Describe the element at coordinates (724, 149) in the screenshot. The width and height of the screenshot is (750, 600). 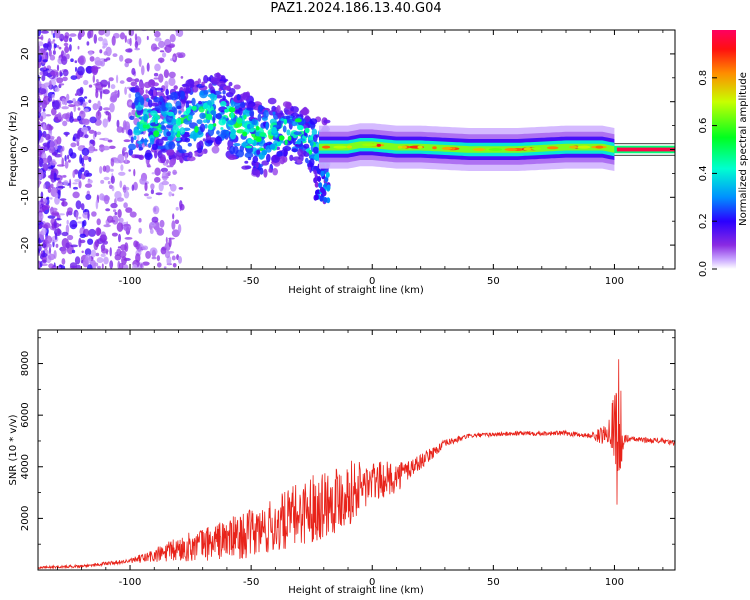
I see `colorbar-gradient` at that location.